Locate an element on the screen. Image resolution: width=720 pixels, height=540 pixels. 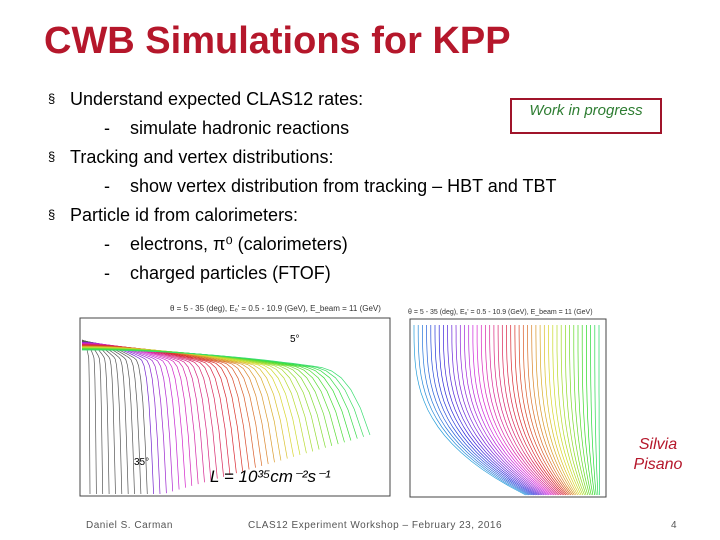
bullet: Tracking and vertex distributions: is located at coordinates (202, 157).